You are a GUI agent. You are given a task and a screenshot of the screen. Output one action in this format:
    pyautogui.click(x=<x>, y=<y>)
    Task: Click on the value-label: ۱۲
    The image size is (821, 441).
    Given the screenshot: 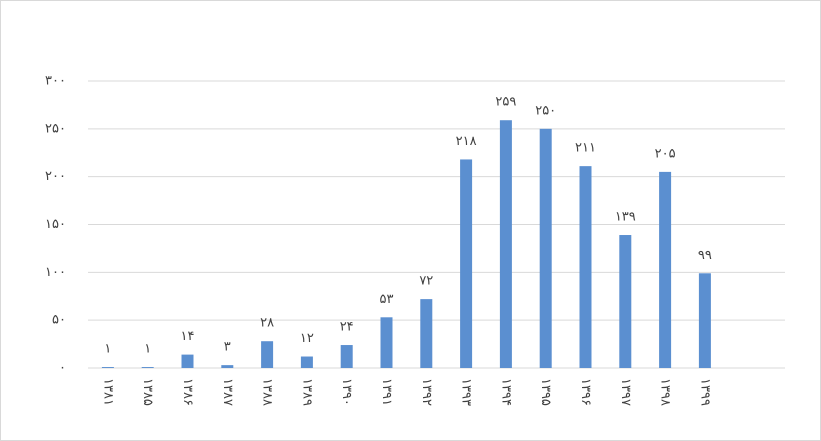 What is the action you would take?
    pyautogui.click(x=307, y=338)
    